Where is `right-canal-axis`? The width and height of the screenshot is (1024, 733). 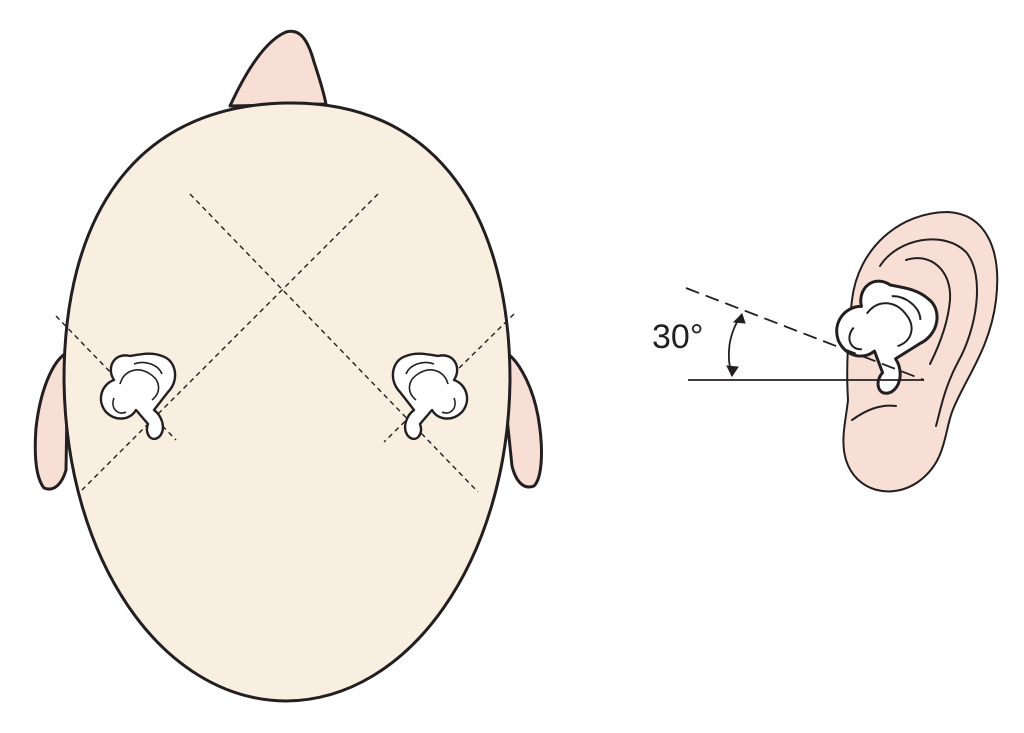 right-canal-axis is located at coordinates (230, 342).